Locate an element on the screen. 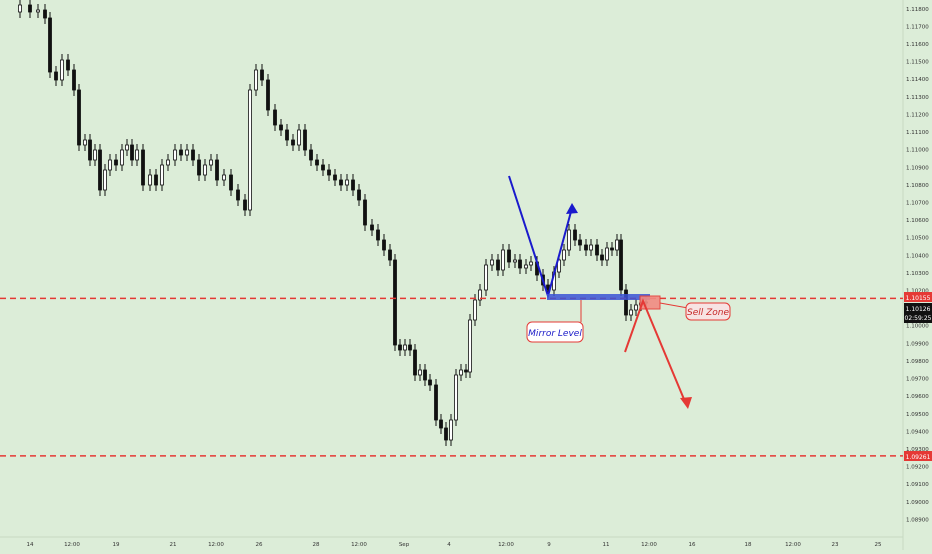  price-tick-label: 1.09300 is located at coordinates (917, 450).